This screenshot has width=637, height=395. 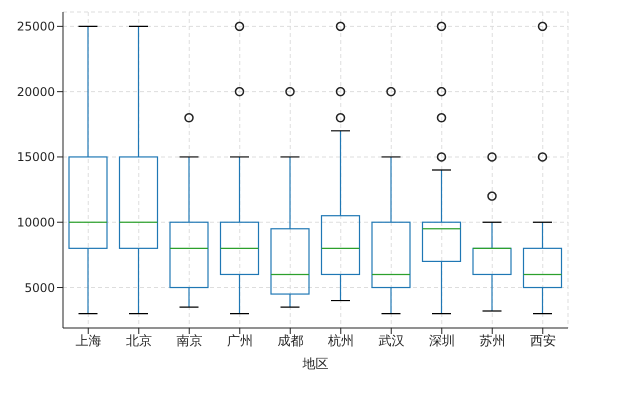 I want to click on x-tick-label: 上海, so click(x=88, y=342).